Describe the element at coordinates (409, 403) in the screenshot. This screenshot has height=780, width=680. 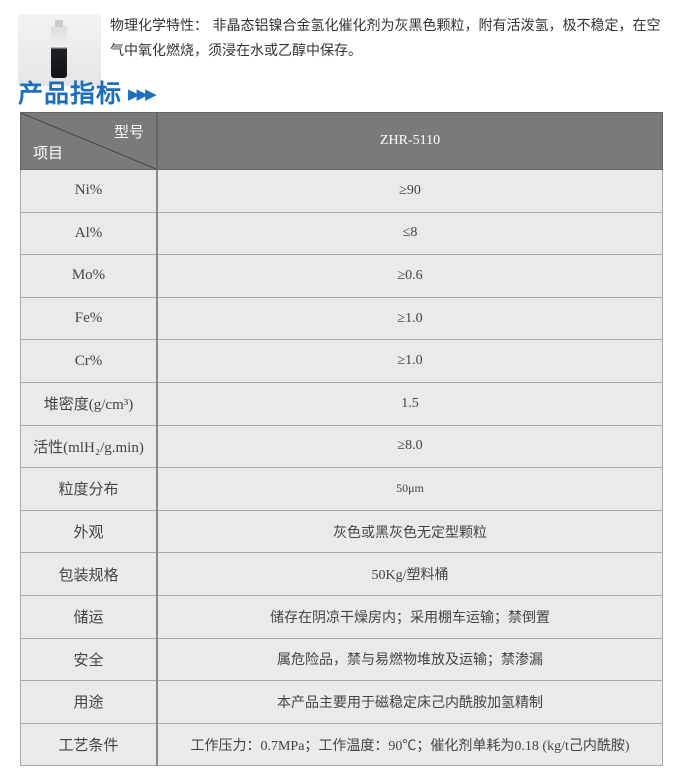
I see `value-cell: 1.5` at that location.